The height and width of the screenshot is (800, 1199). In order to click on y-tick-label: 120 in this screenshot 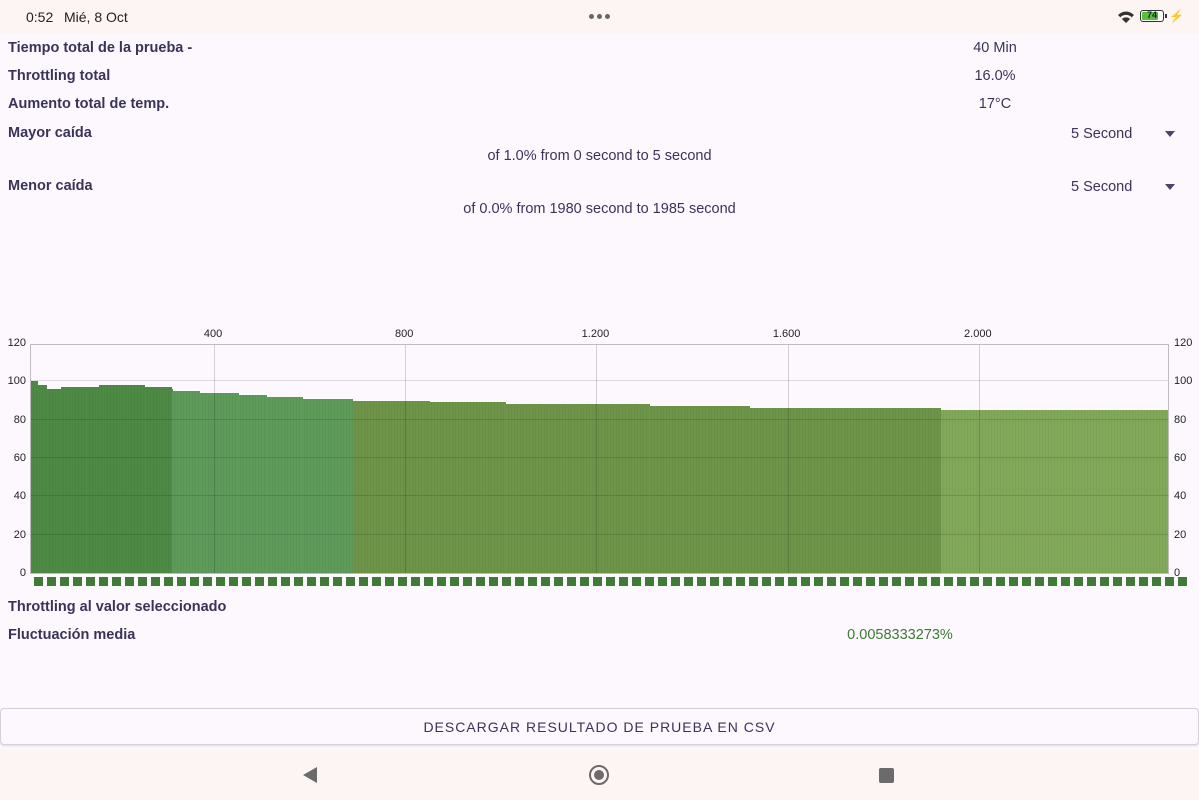, I will do `click(16, 343)`.